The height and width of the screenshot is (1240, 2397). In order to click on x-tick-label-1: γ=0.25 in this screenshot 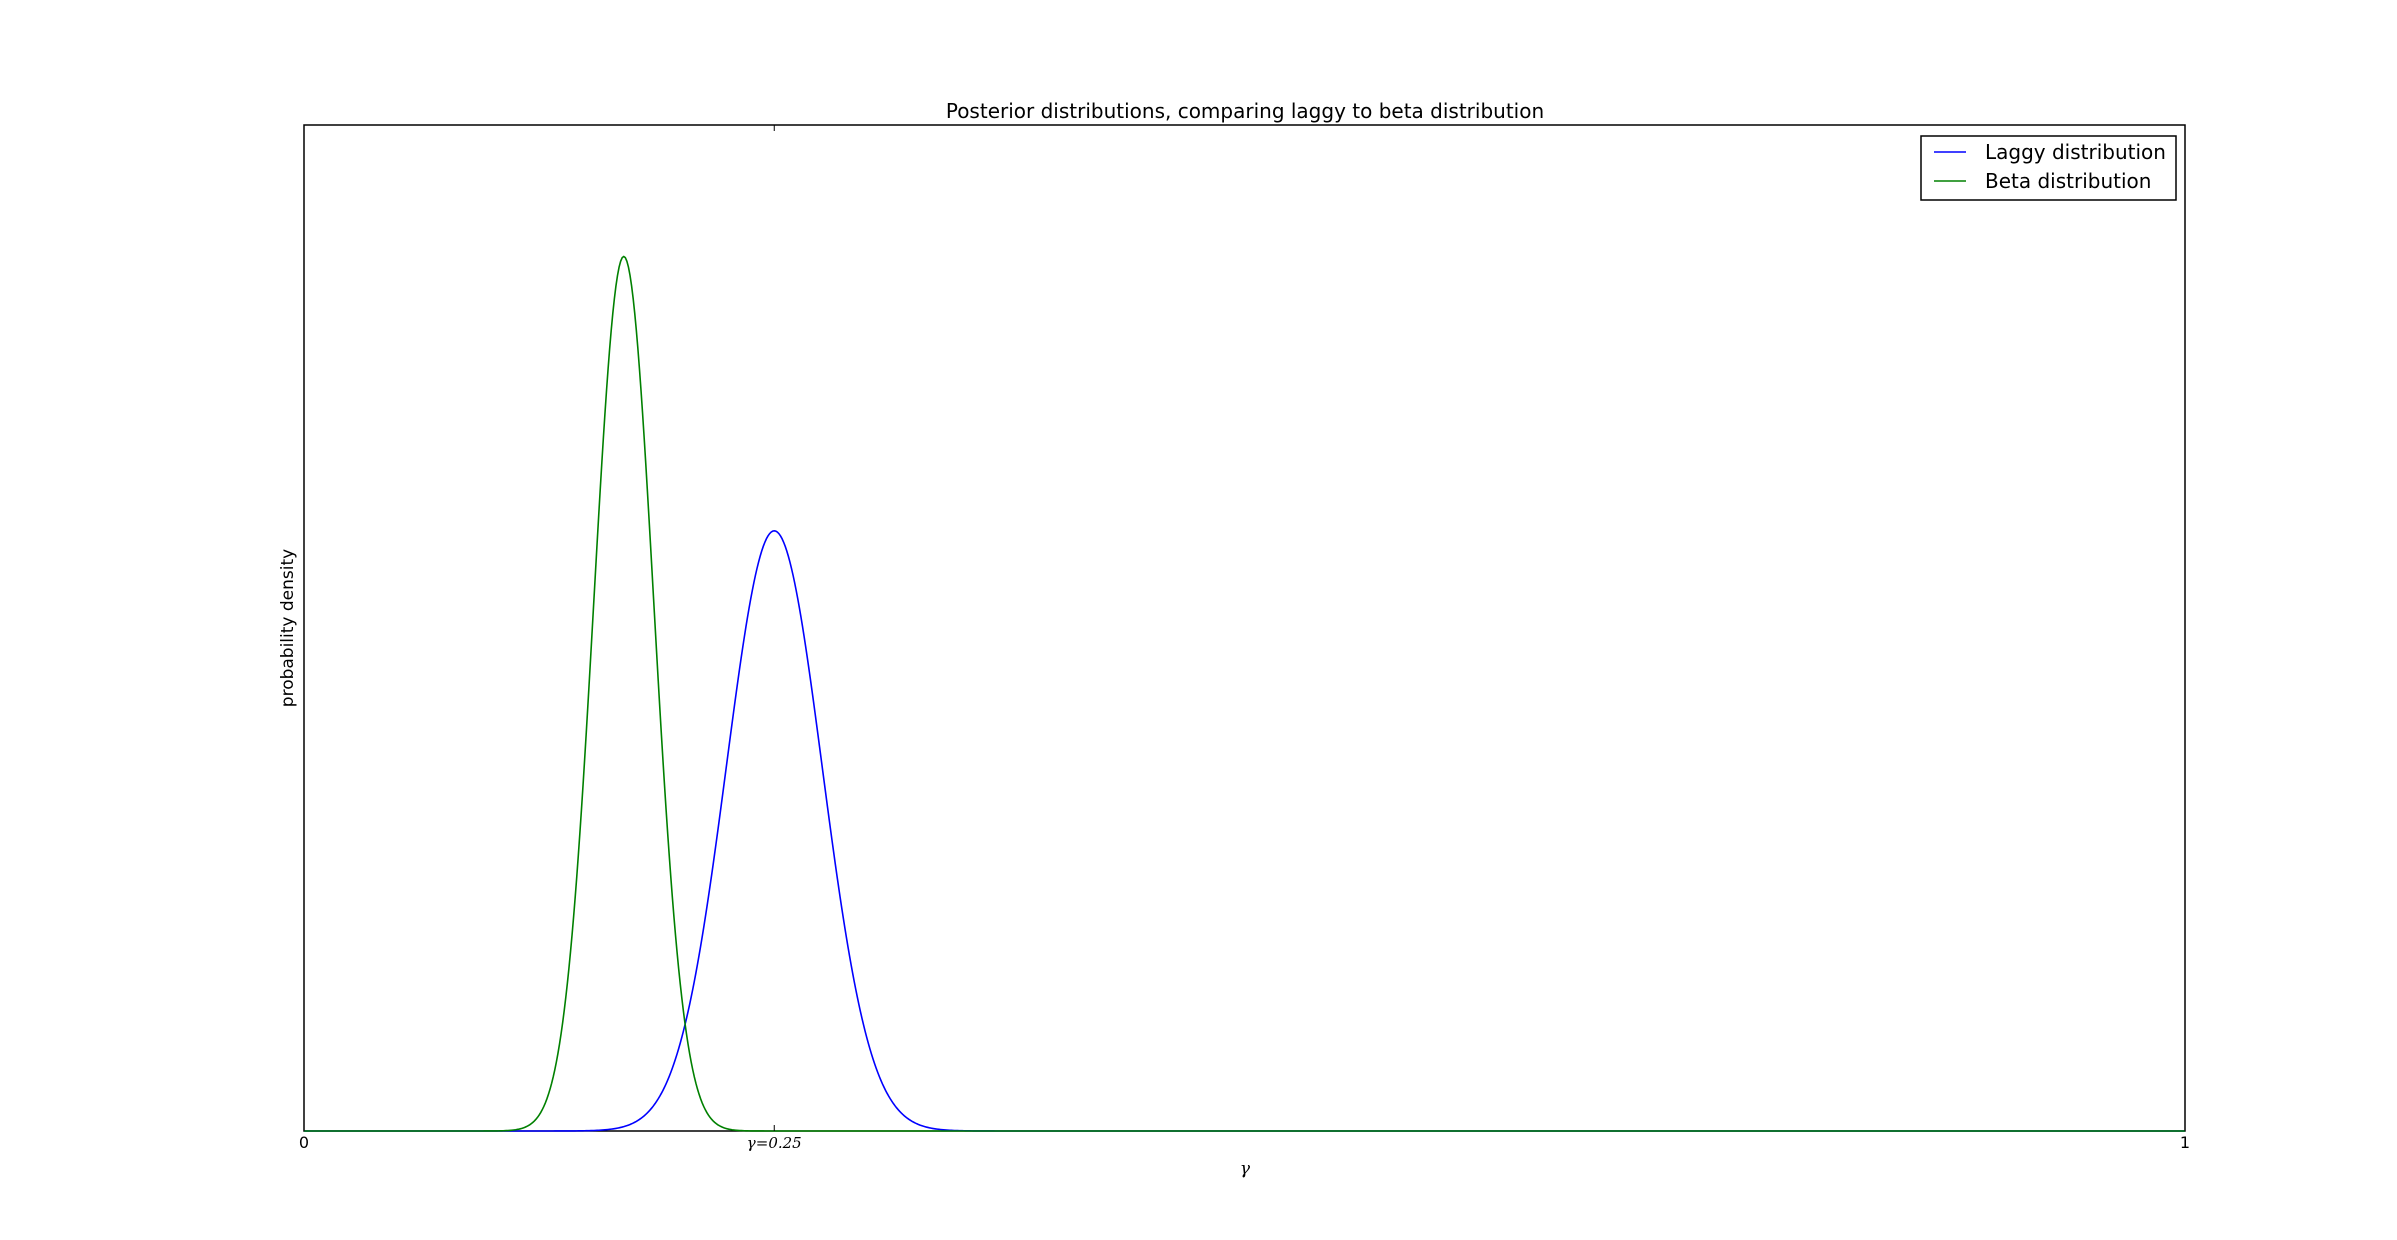, I will do `click(774, 1143)`.